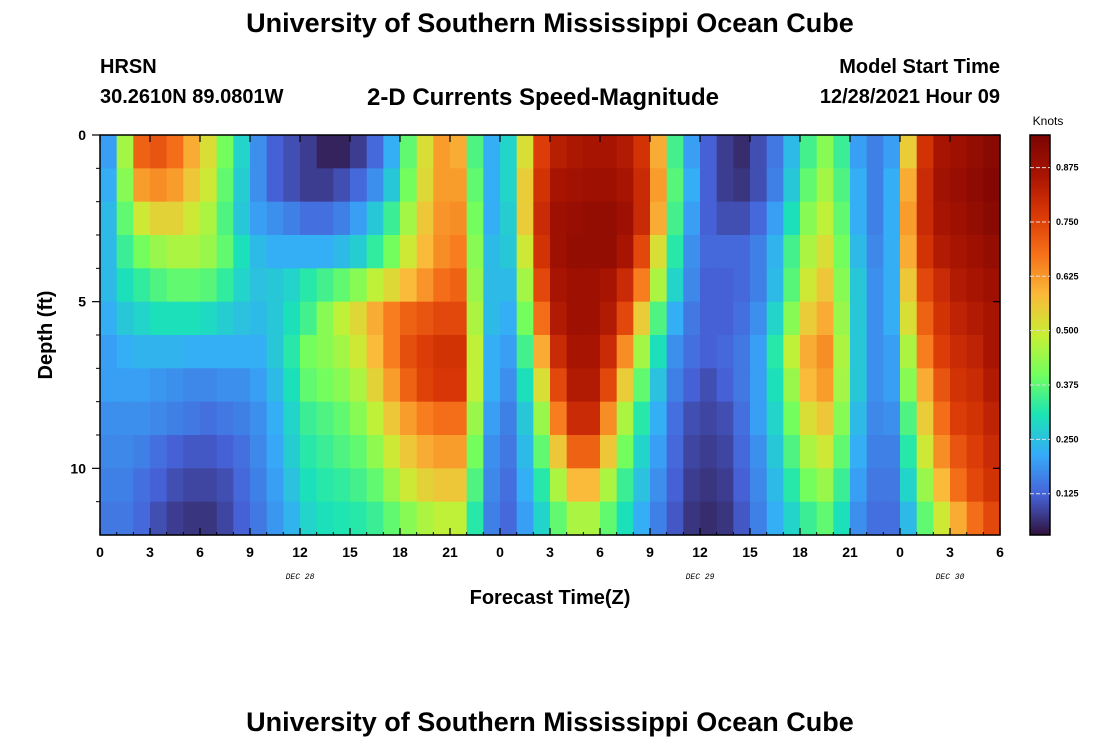  I want to click on chart-subtitle: 2-D Currents Speed-Magnitude, so click(543, 97).